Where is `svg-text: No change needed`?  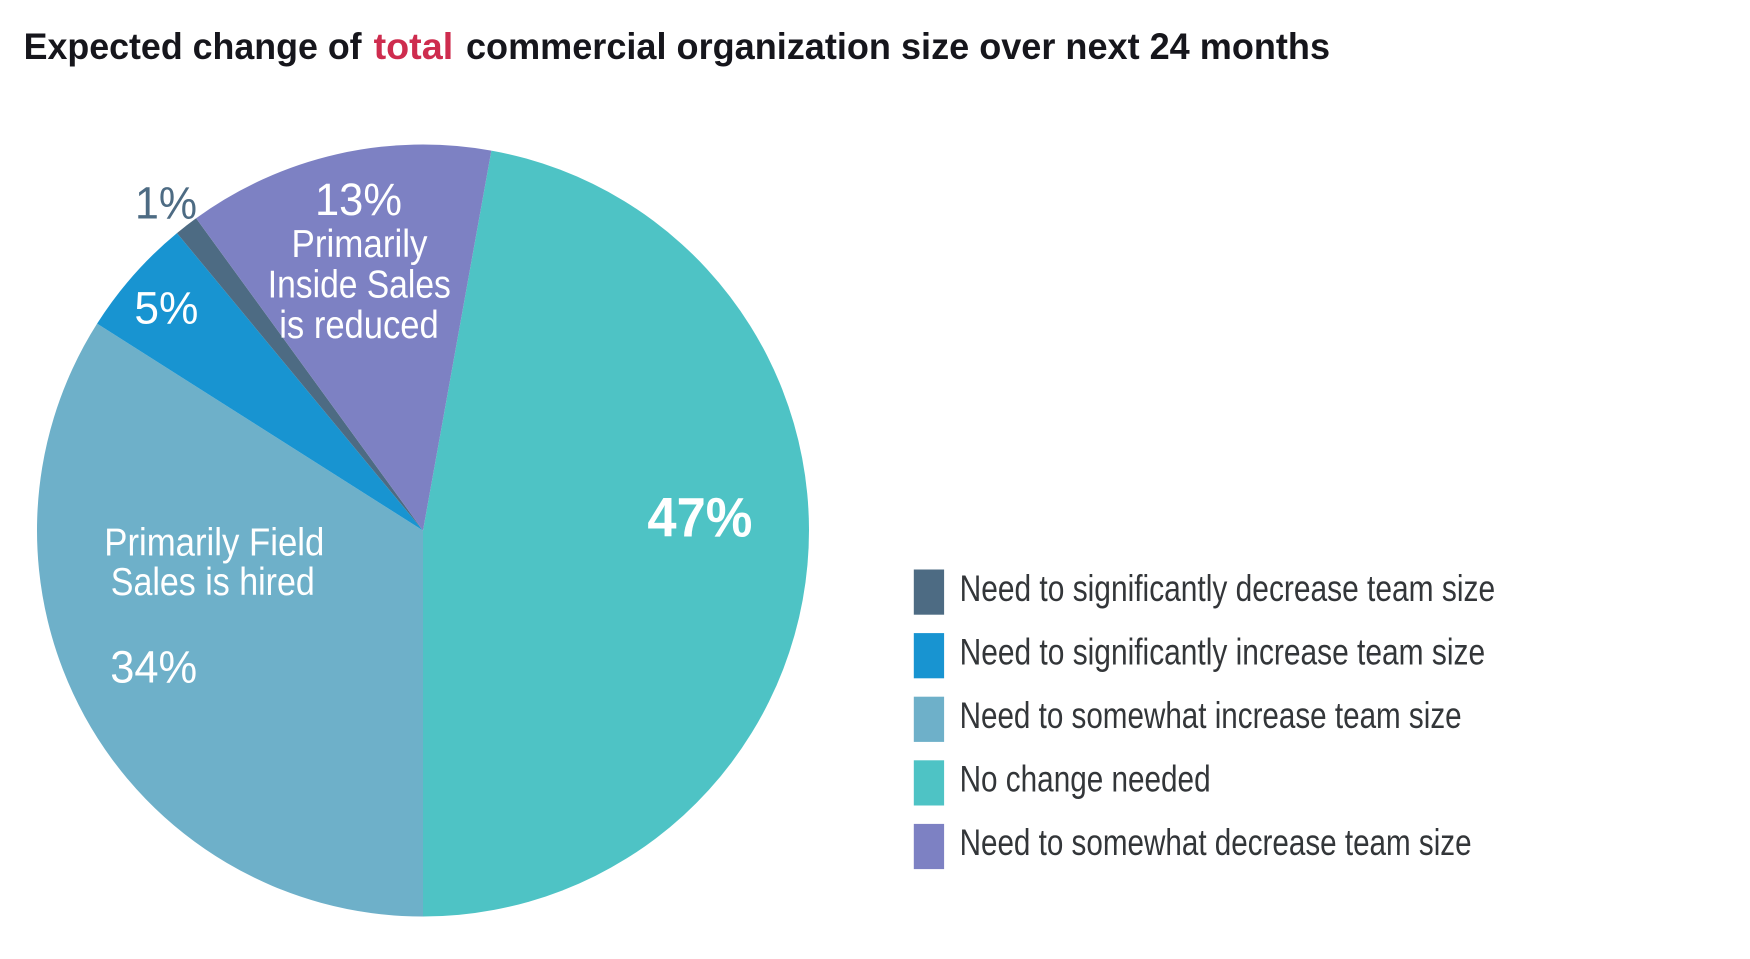
svg-text: No change needed is located at coordinates (1085, 779).